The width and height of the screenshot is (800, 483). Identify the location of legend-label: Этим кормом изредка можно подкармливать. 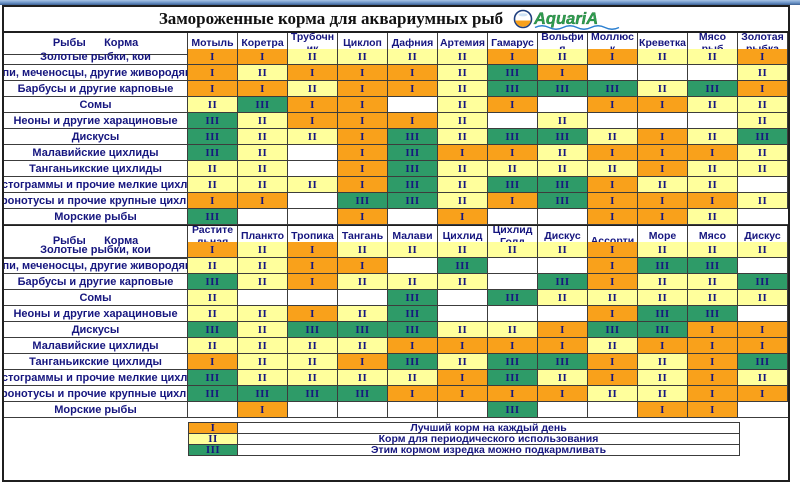
(489, 450).